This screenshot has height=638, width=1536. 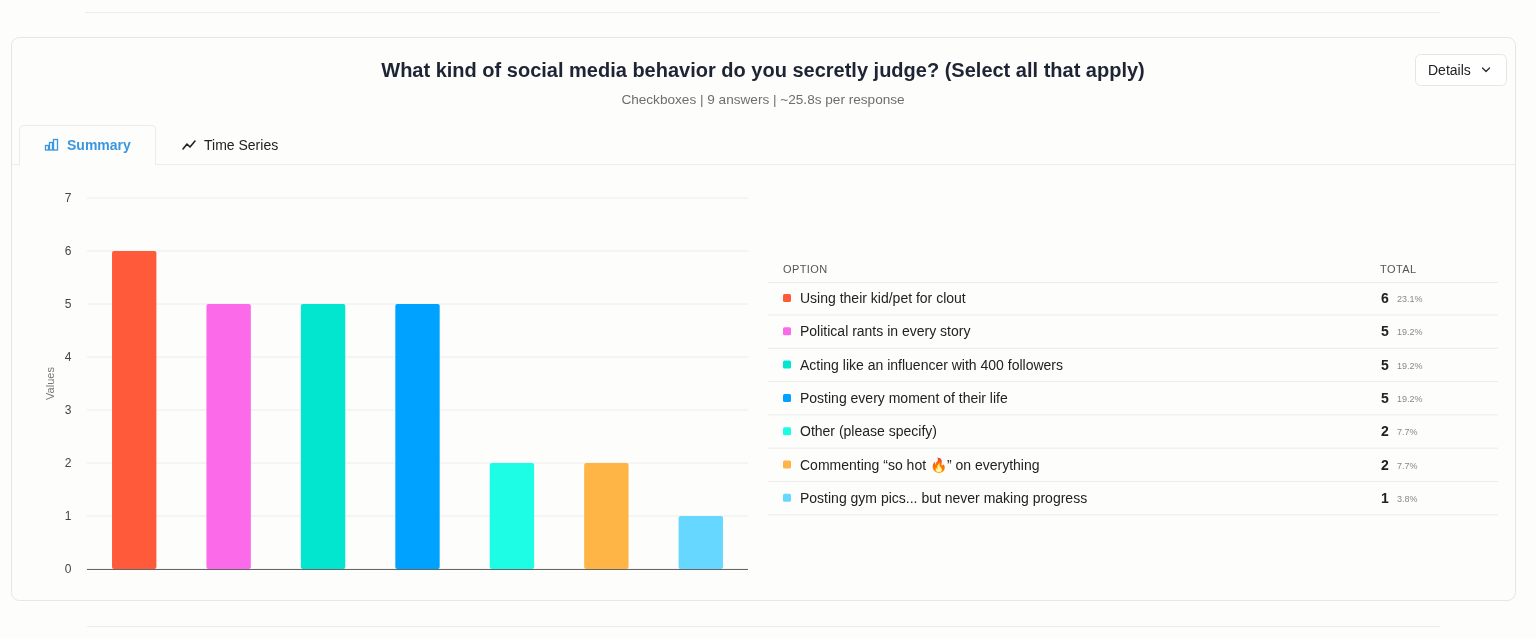 I want to click on y-tick-label: 7, so click(x=68, y=198).